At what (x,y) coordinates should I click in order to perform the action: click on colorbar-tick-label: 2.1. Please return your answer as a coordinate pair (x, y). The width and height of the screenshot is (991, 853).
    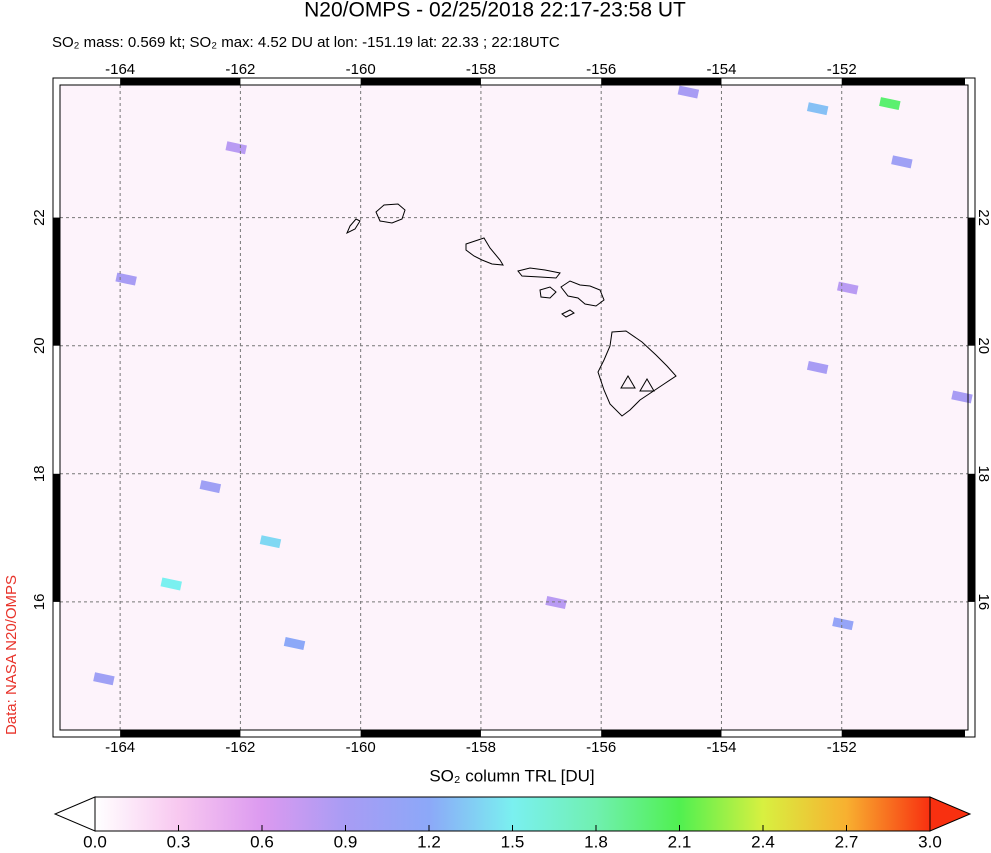
    Looking at the image, I should click on (680, 841).